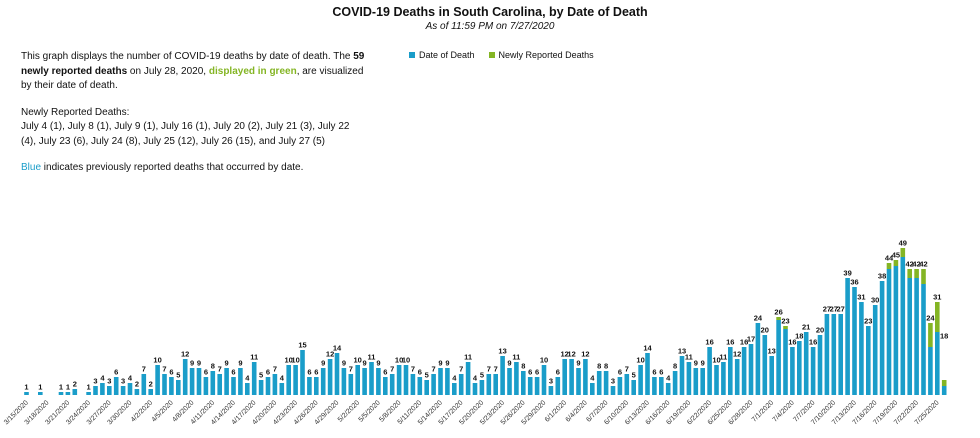  Describe the element at coordinates (751, 339) in the screenshot. I see `bar-value-label: 17` at that location.